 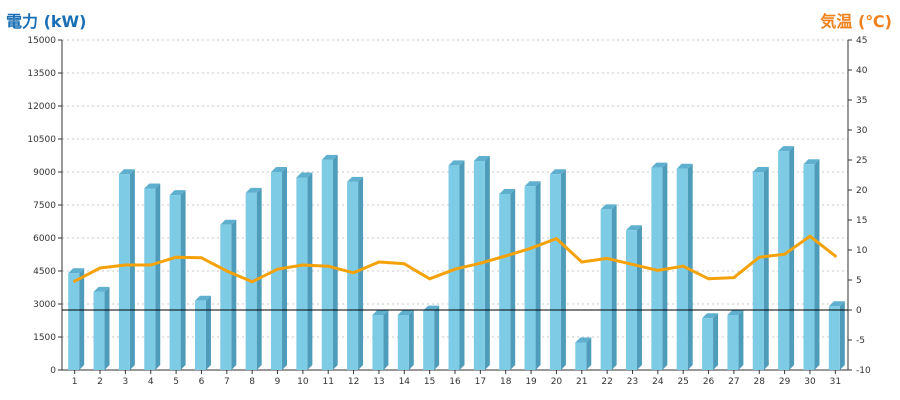 What do you see at coordinates (53, 371) in the screenshot?
I see `left-tick-label: 0` at bounding box center [53, 371].